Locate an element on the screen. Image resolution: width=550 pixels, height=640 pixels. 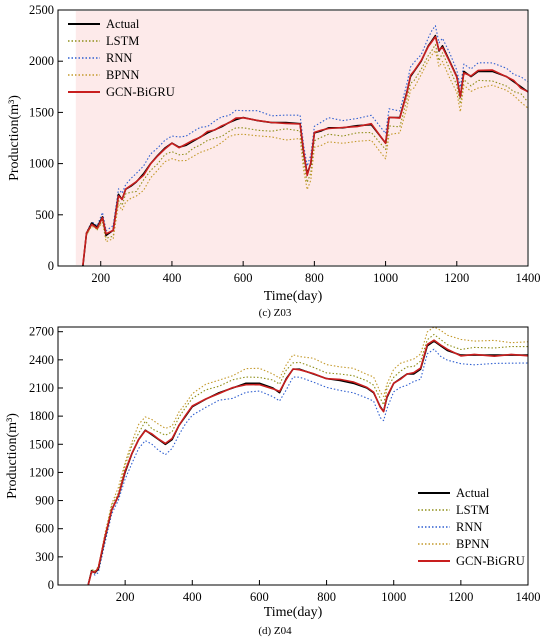
legend-c: Actual LSTM RNN BPNN GCN-BiGRU is located at coordinates (121, 58).